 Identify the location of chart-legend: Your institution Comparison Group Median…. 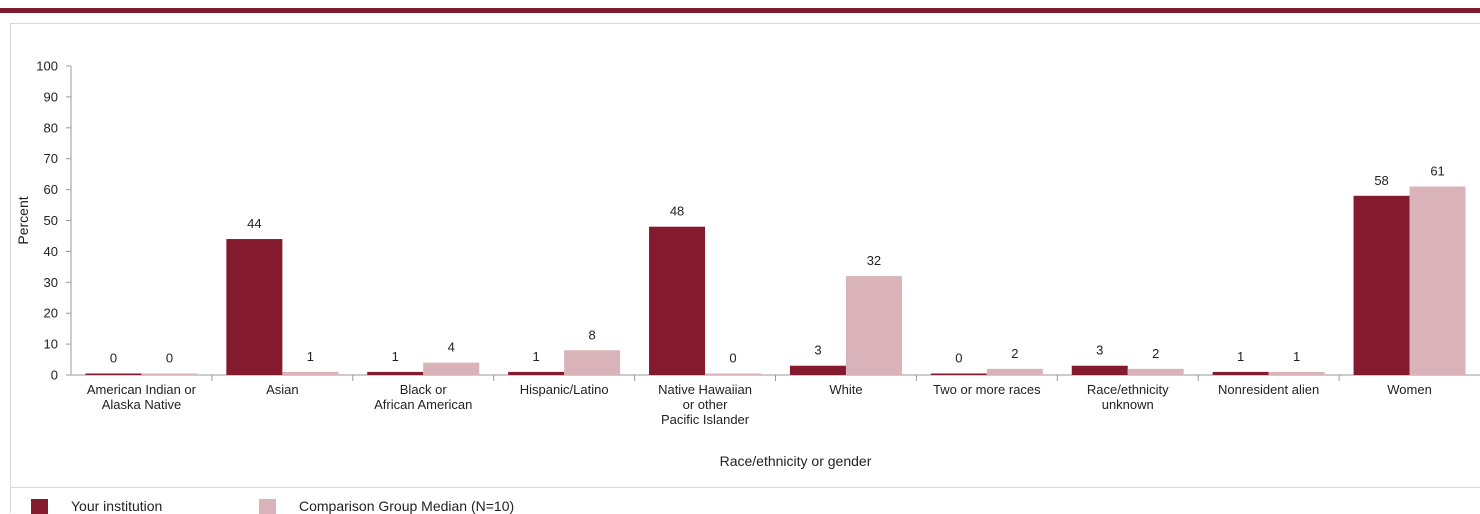
(745, 501).